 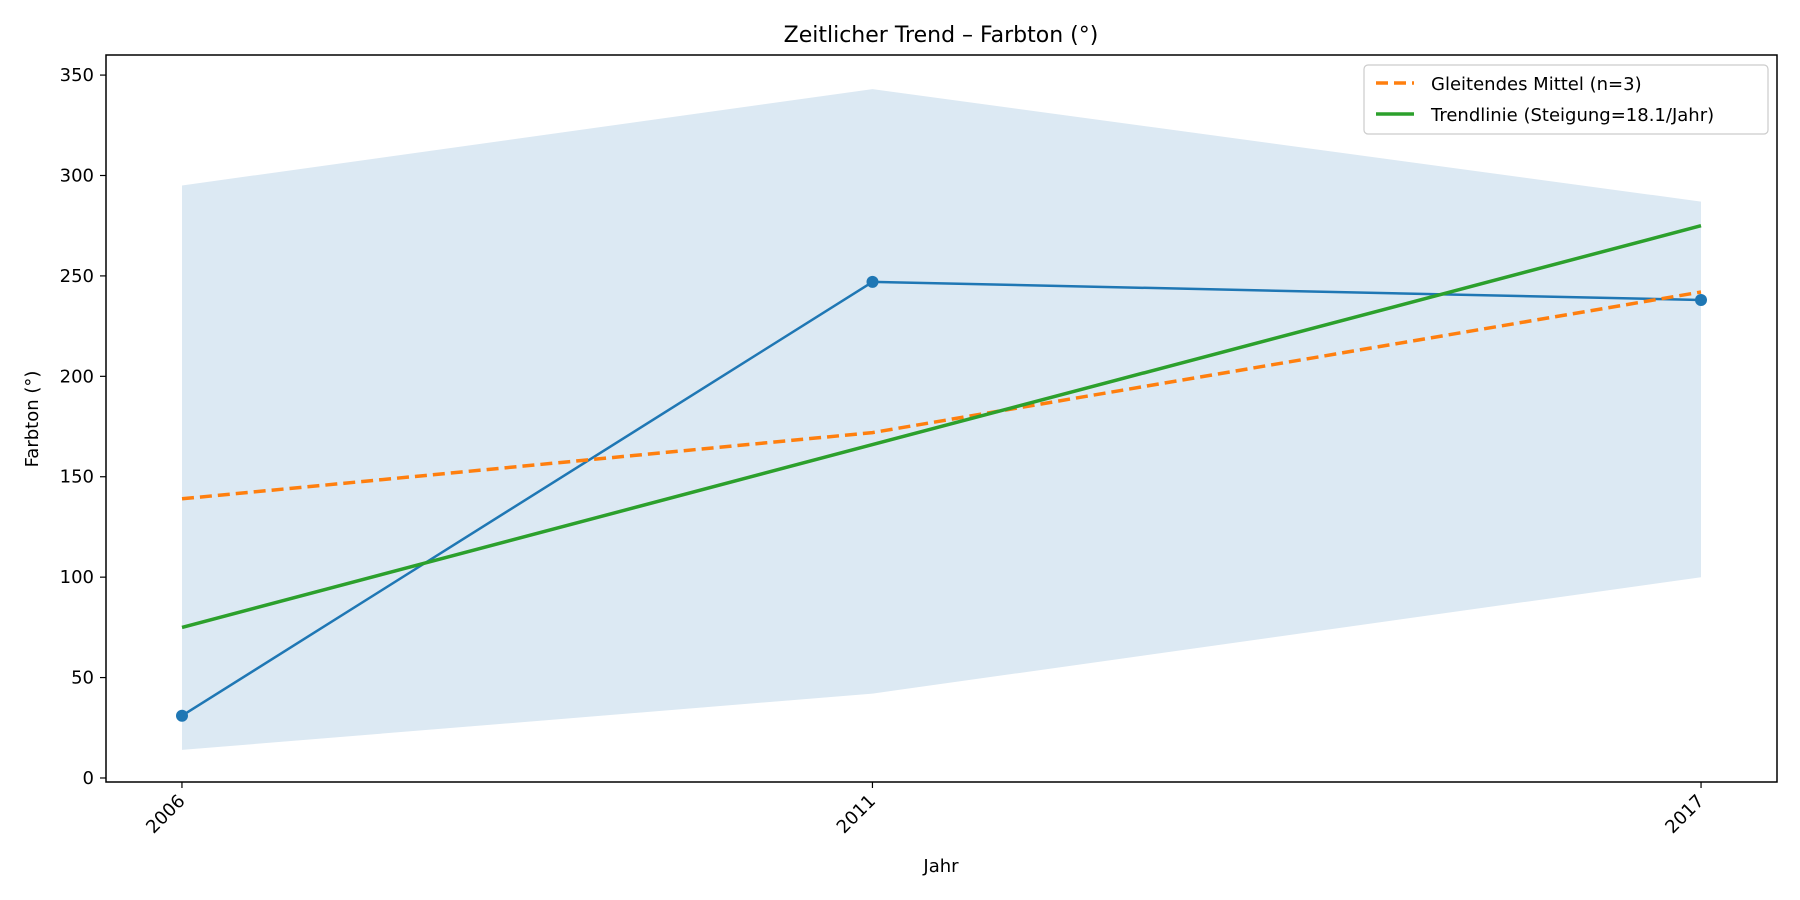 I want to click on x-axis: 2006 2011 2017, so click(x=925, y=810).